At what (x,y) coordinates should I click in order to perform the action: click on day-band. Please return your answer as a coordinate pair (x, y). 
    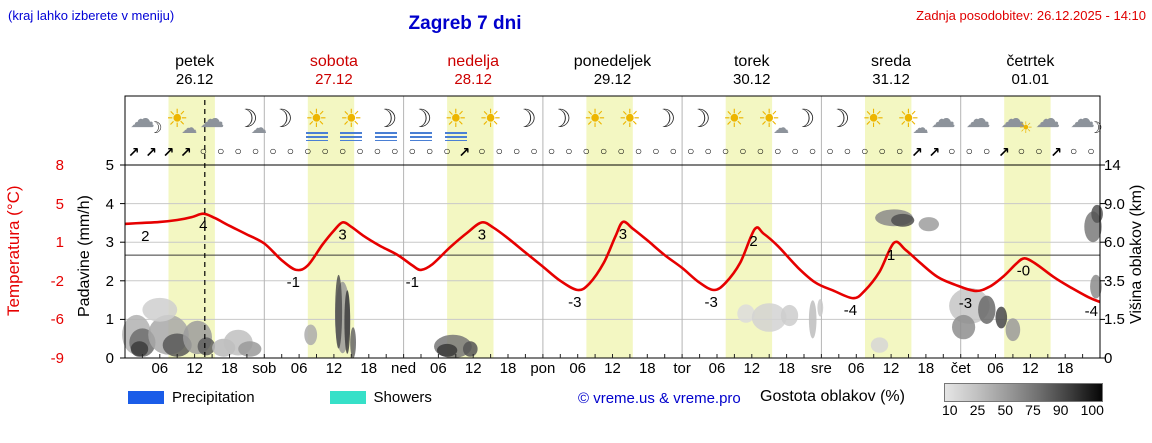
    Looking at the image, I should click on (191, 227).